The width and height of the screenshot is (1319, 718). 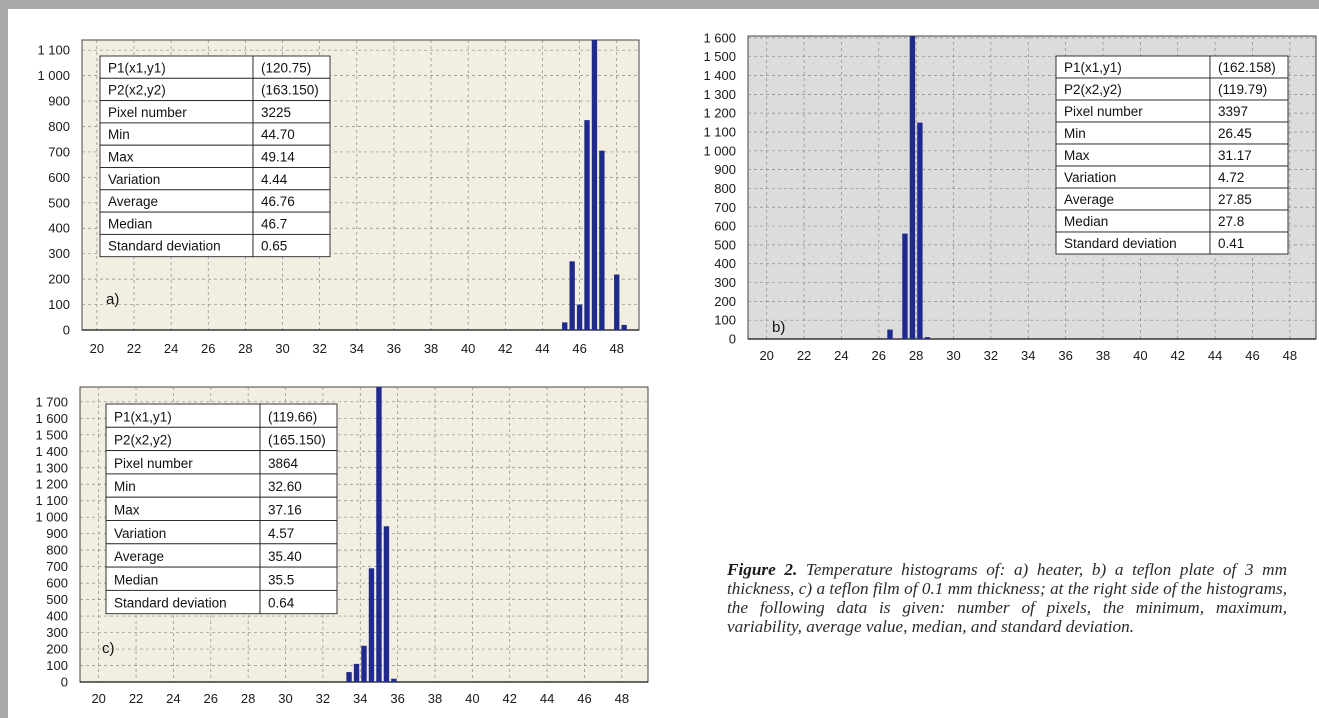 I want to click on panel-label: b), so click(x=778, y=327).